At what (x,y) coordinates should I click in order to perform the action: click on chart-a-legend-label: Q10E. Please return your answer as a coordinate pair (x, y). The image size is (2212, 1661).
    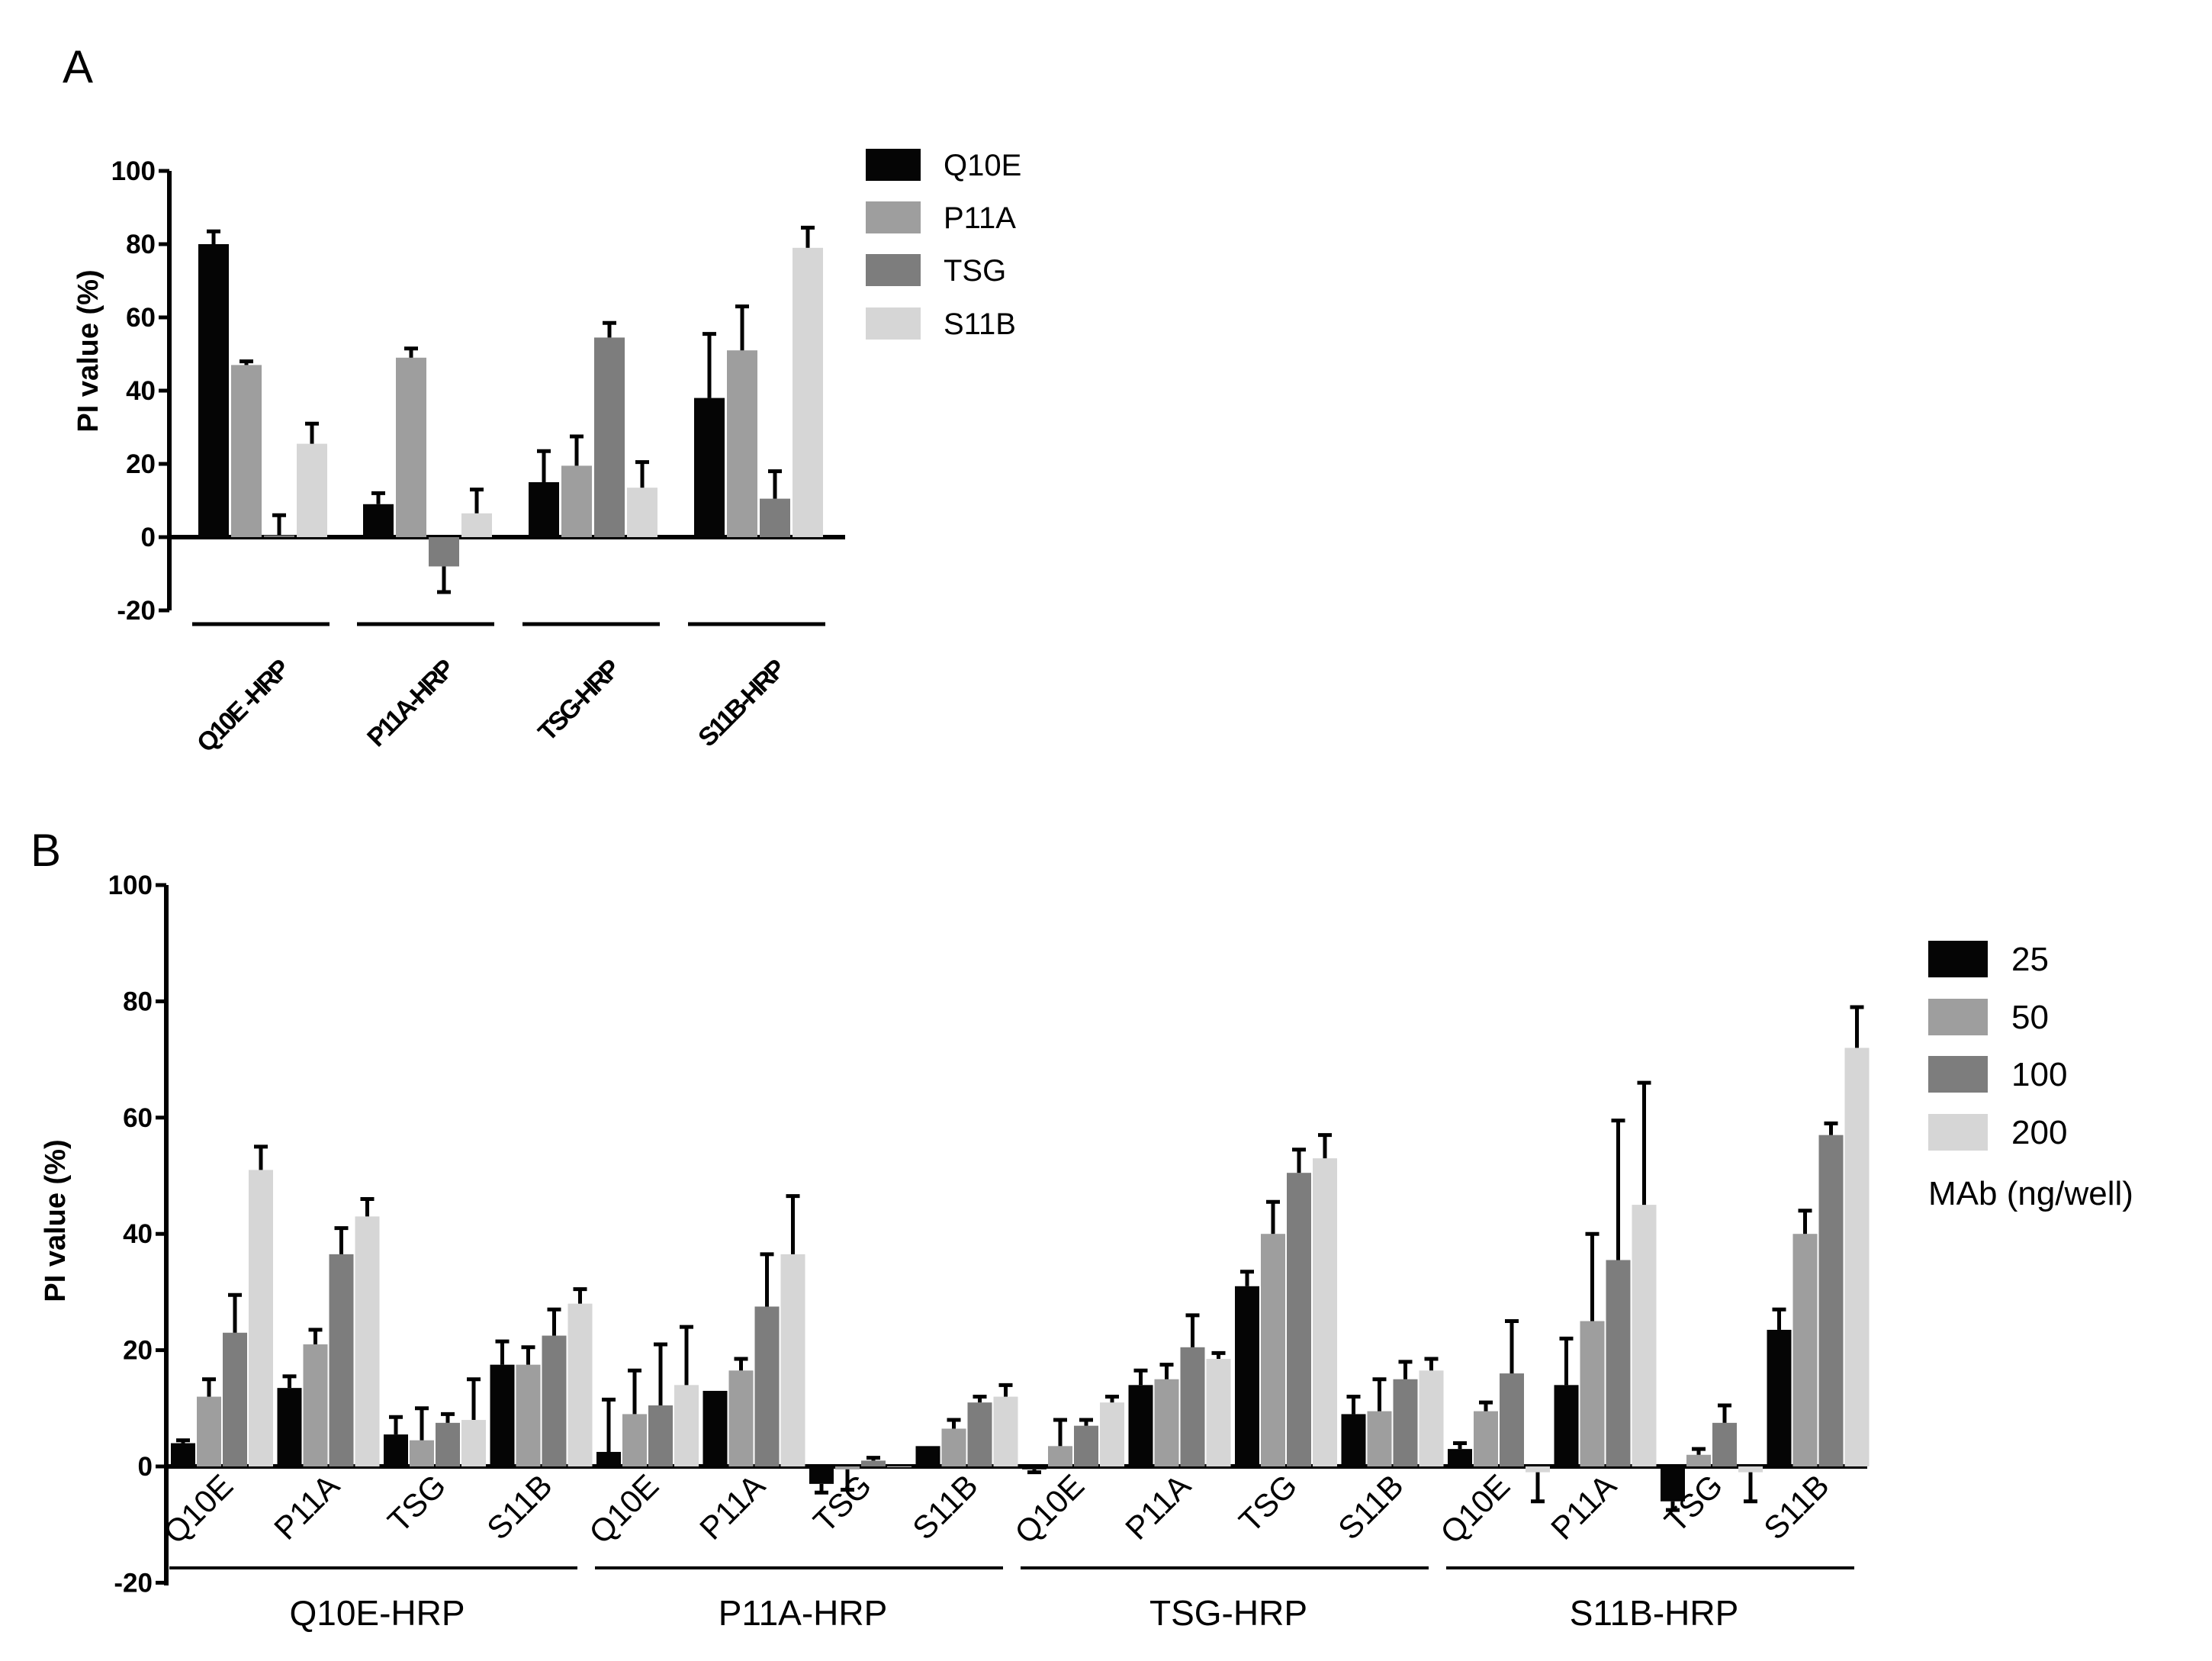
    Looking at the image, I should click on (982, 165).